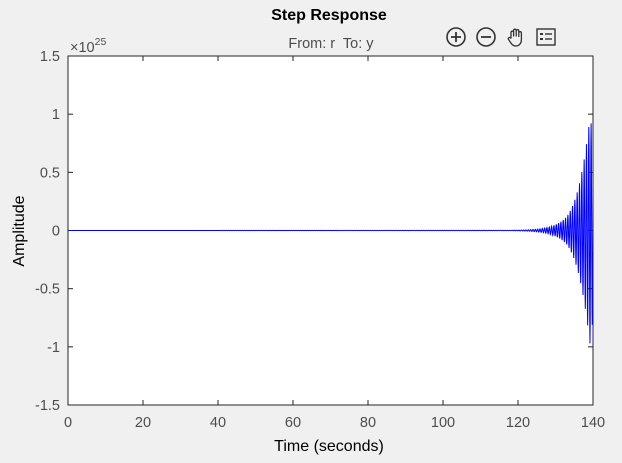 This screenshot has width=622, height=463. What do you see at coordinates (143, 423) in the screenshot?
I see `x-tick-label: 20` at bounding box center [143, 423].